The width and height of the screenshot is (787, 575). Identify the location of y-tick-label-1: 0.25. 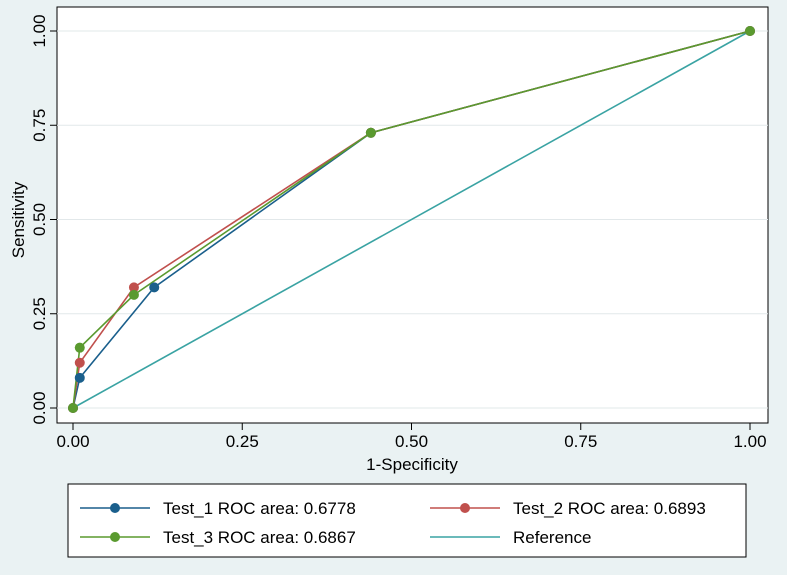
(39, 313).